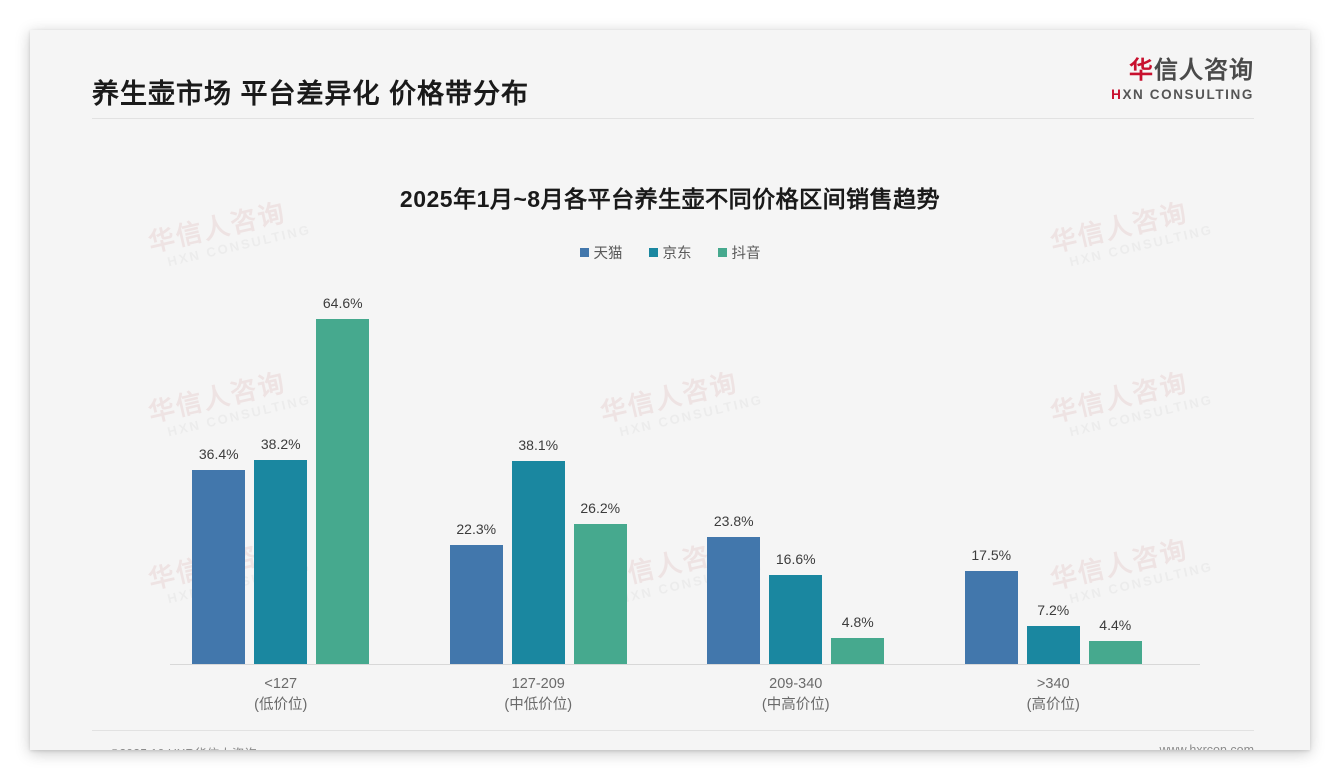 This screenshot has width=1340, height=780. What do you see at coordinates (1115, 624) in the screenshot?
I see `bar-value-label: 4.4%` at bounding box center [1115, 624].